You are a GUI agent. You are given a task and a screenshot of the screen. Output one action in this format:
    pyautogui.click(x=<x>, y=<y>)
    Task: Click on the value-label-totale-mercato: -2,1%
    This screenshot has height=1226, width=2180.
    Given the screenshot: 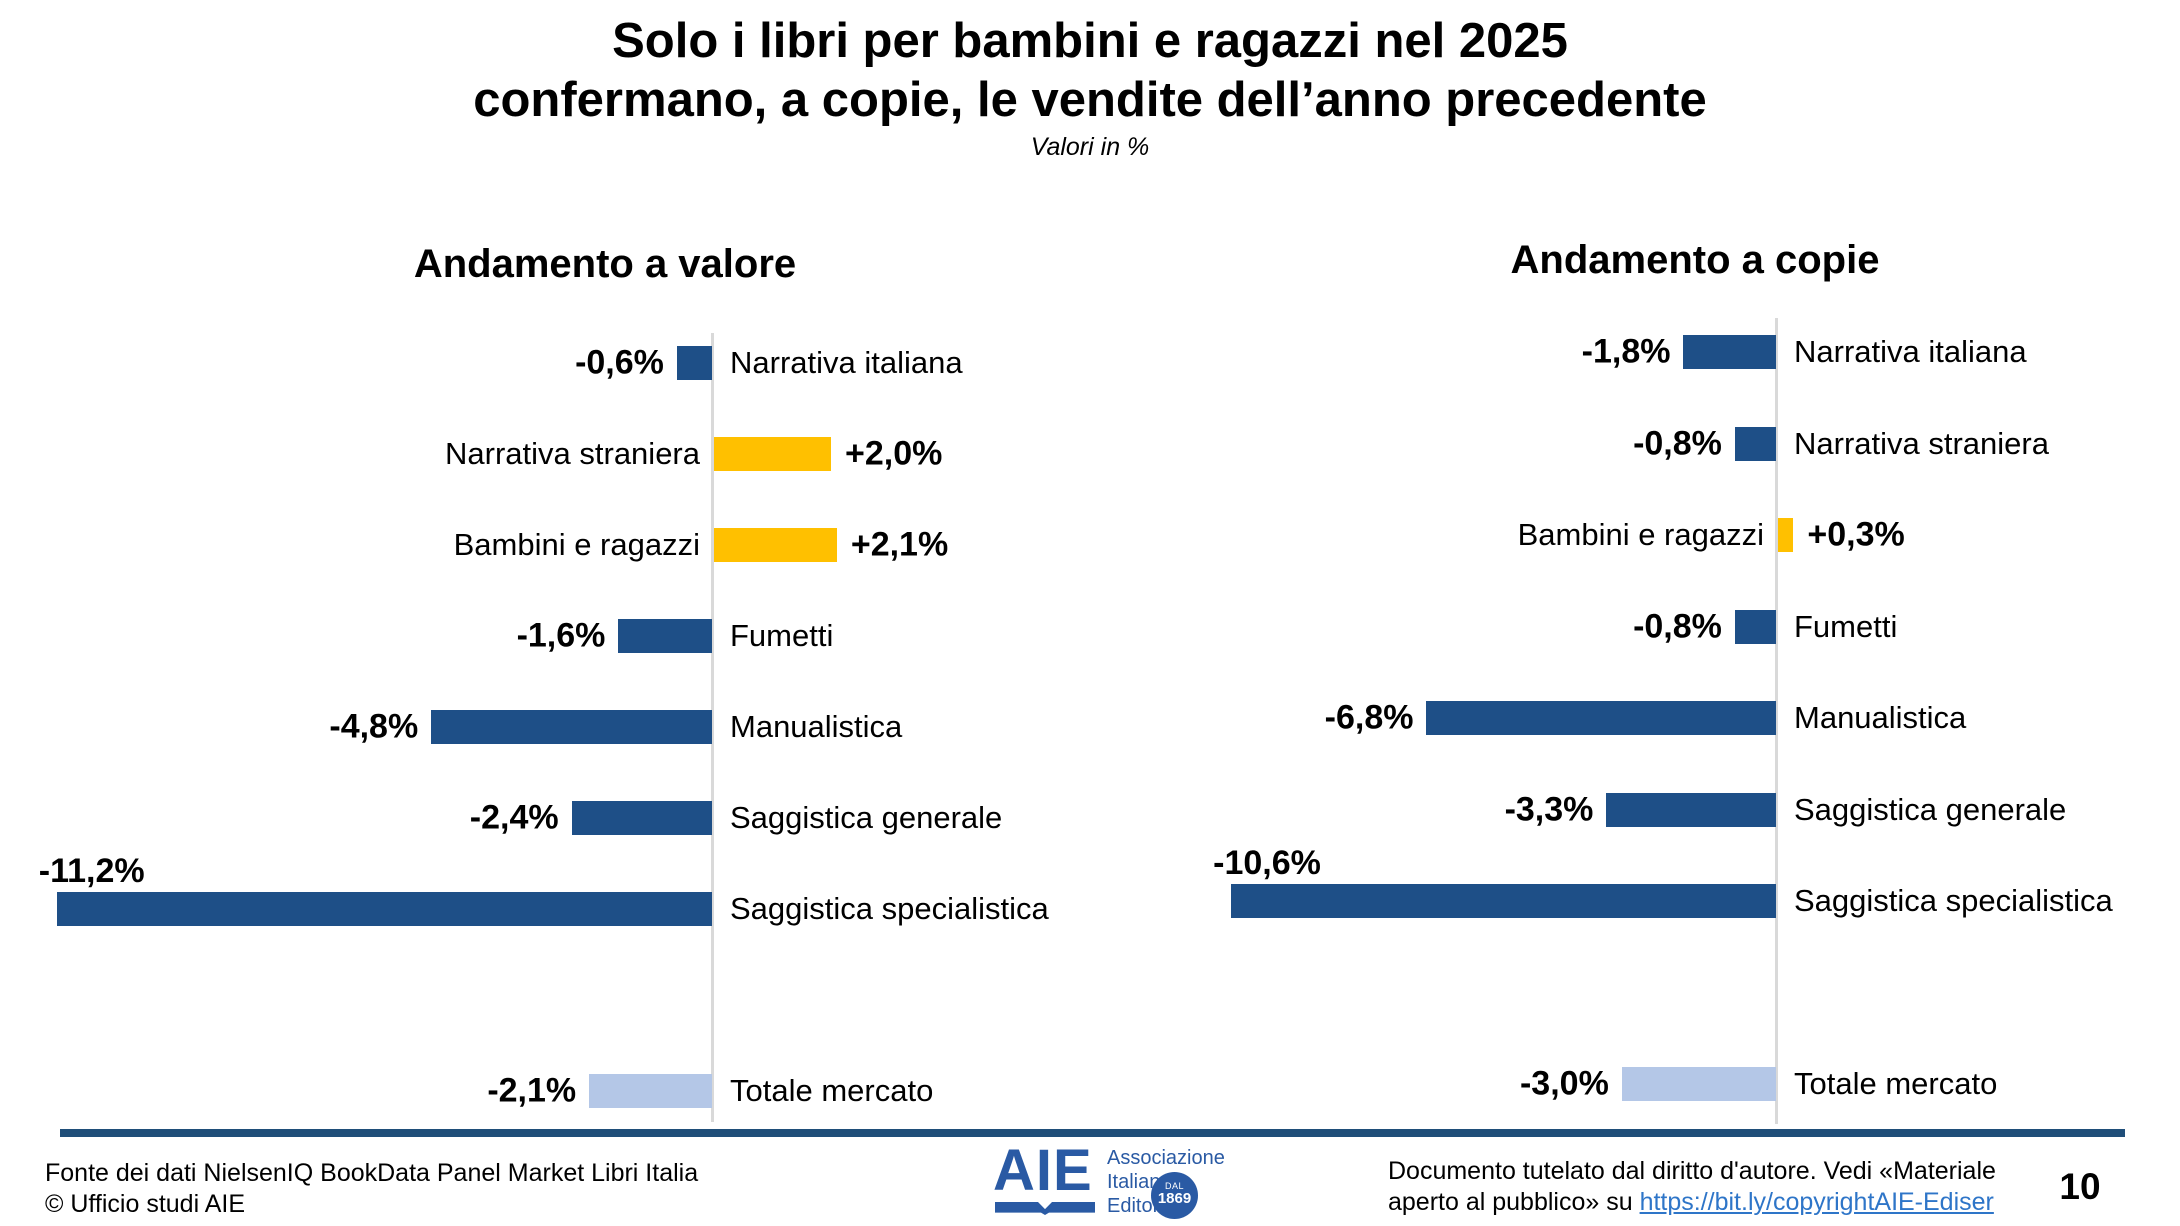 What is the action you would take?
    pyautogui.click(x=532, y=1090)
    